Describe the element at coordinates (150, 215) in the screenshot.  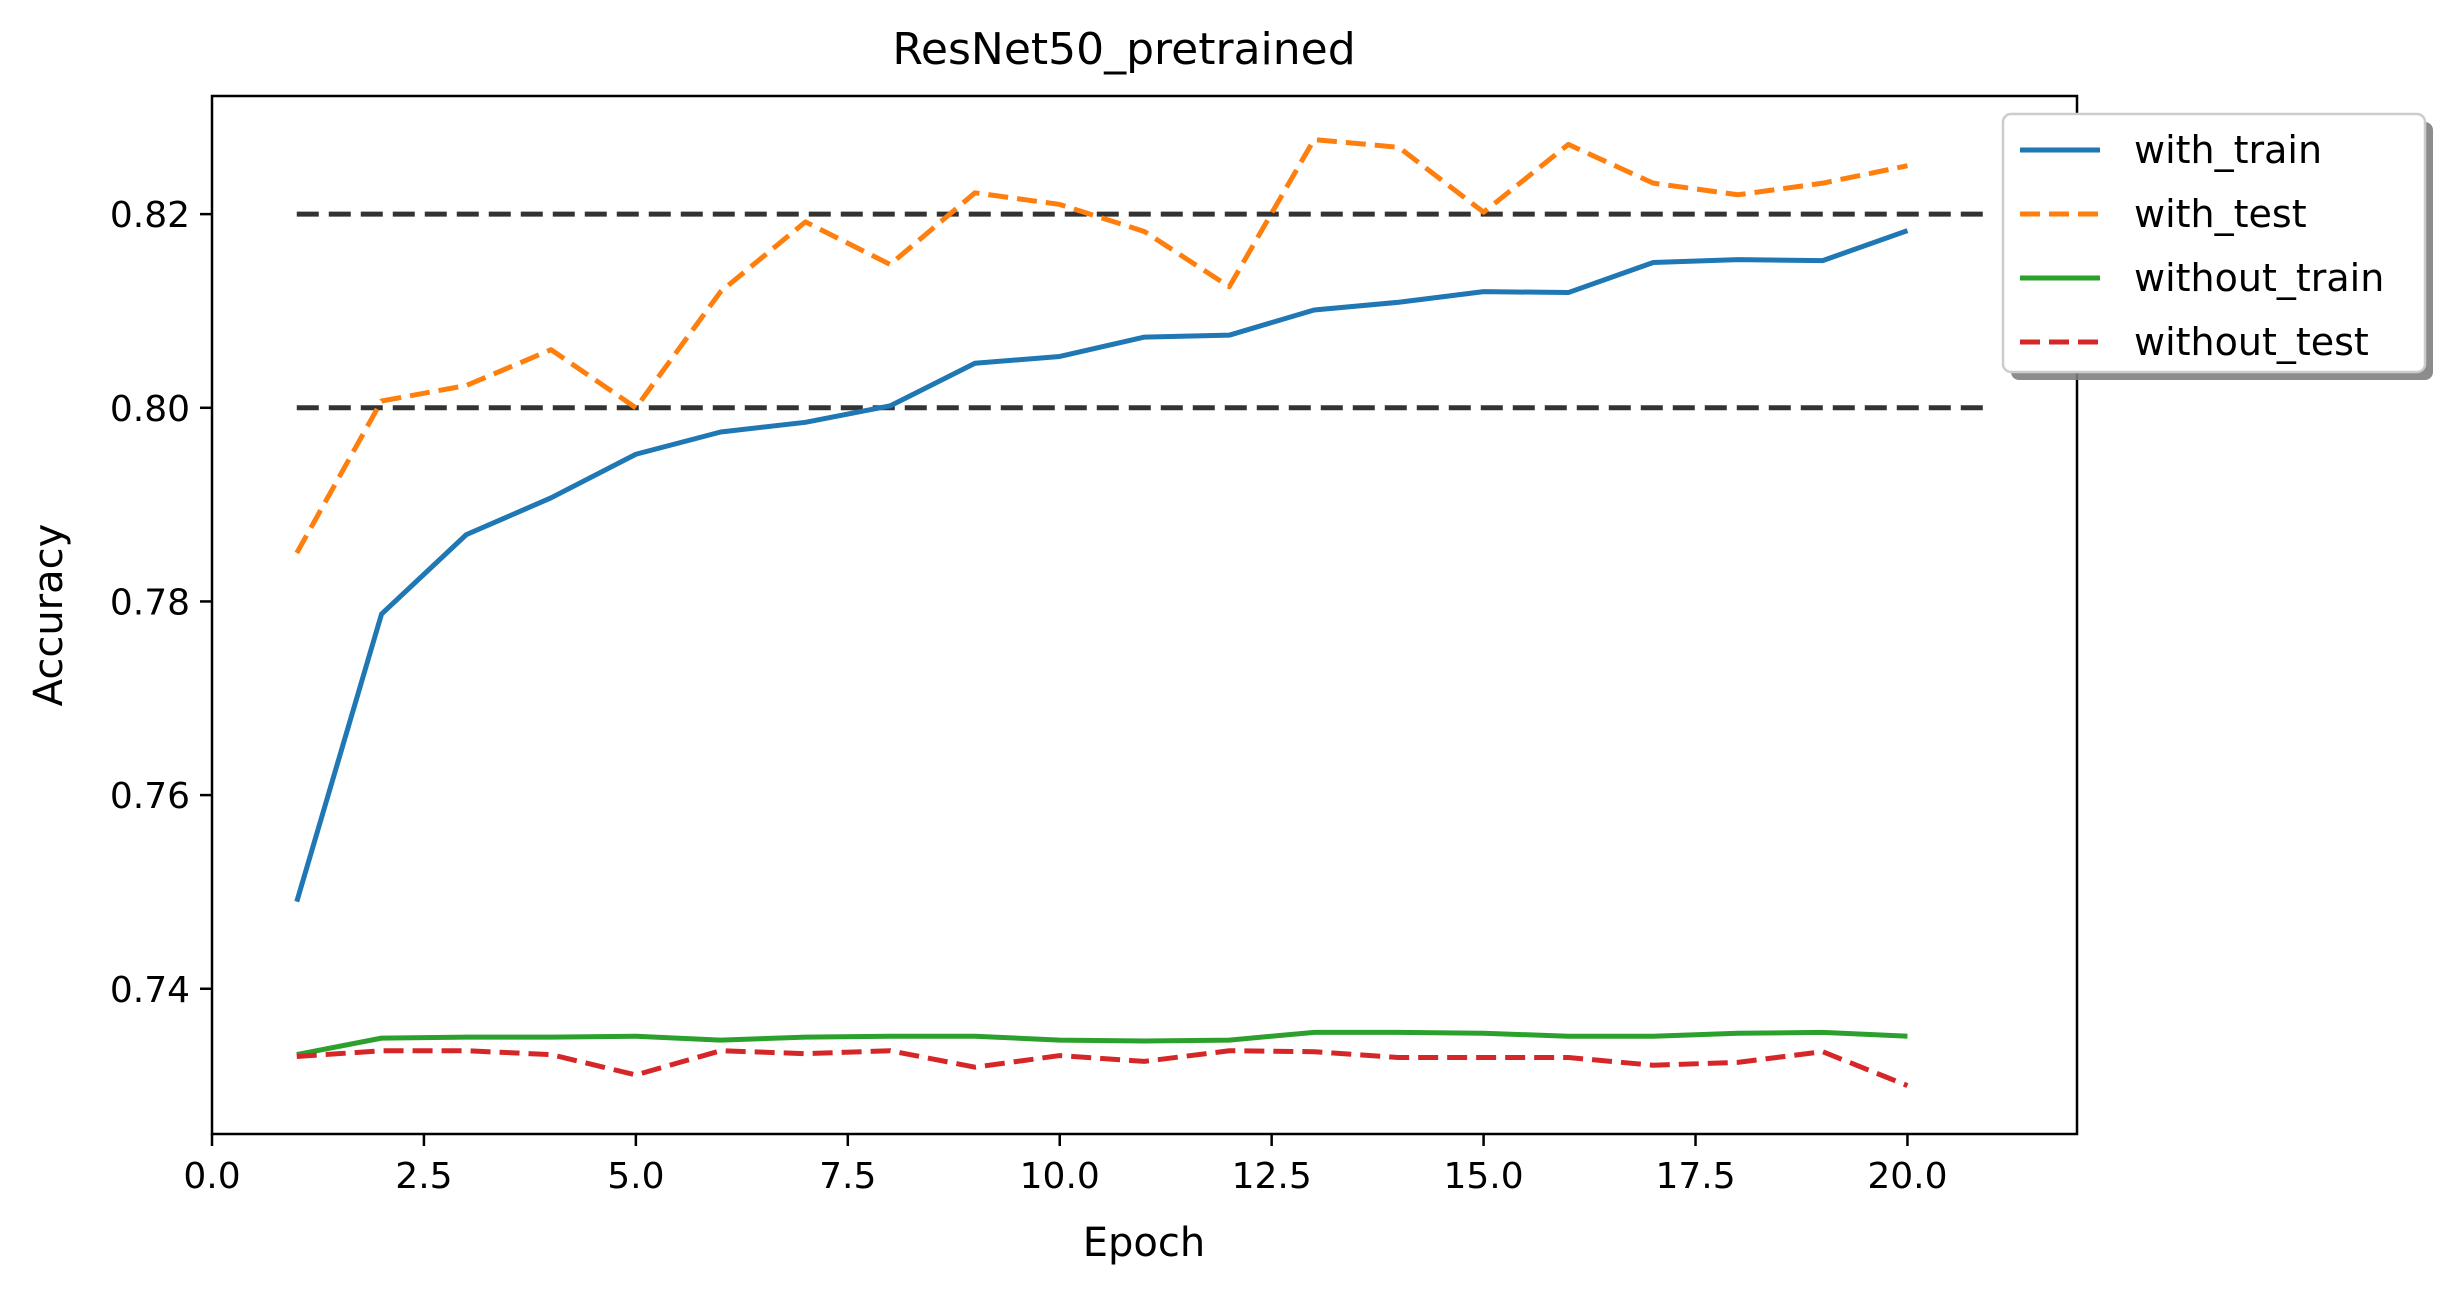
I see `y-tick-label: 0.82` at that location.